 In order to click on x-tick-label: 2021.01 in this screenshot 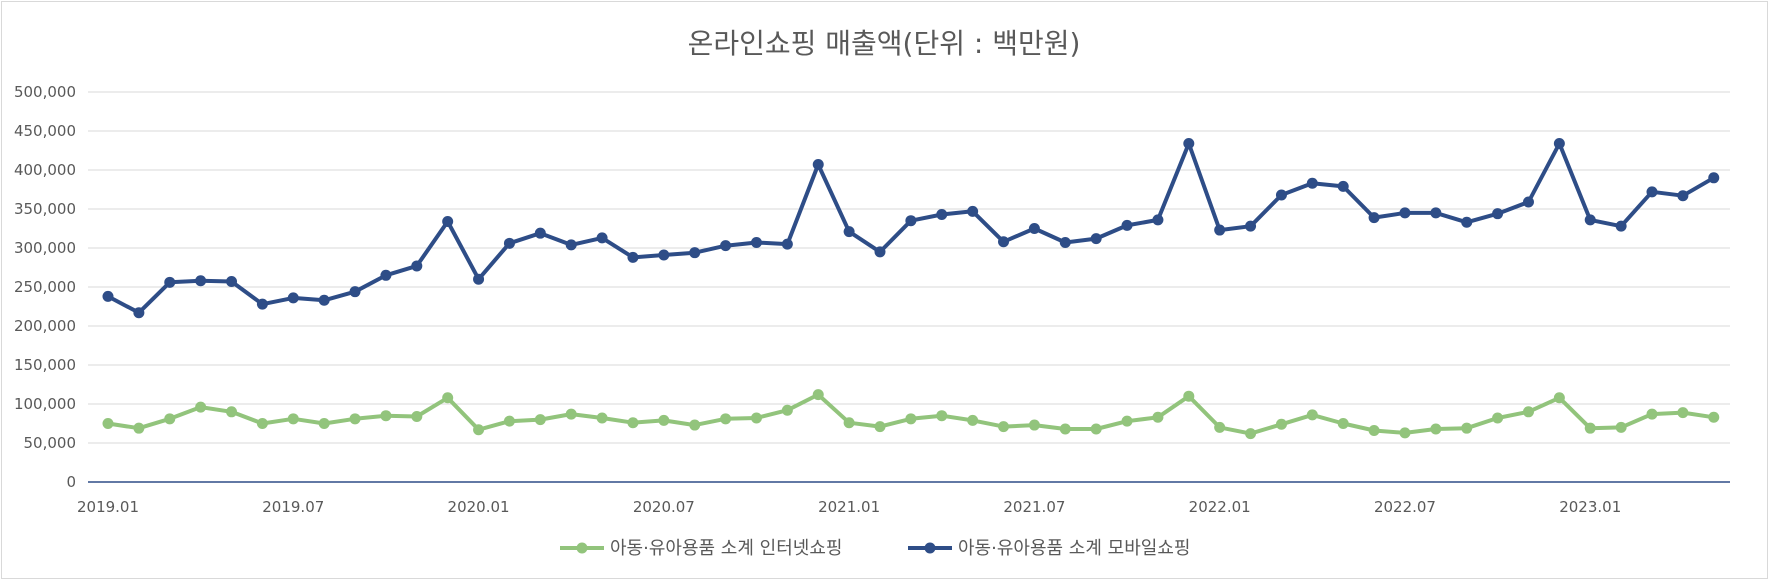, I will do `click(849, 507)`.